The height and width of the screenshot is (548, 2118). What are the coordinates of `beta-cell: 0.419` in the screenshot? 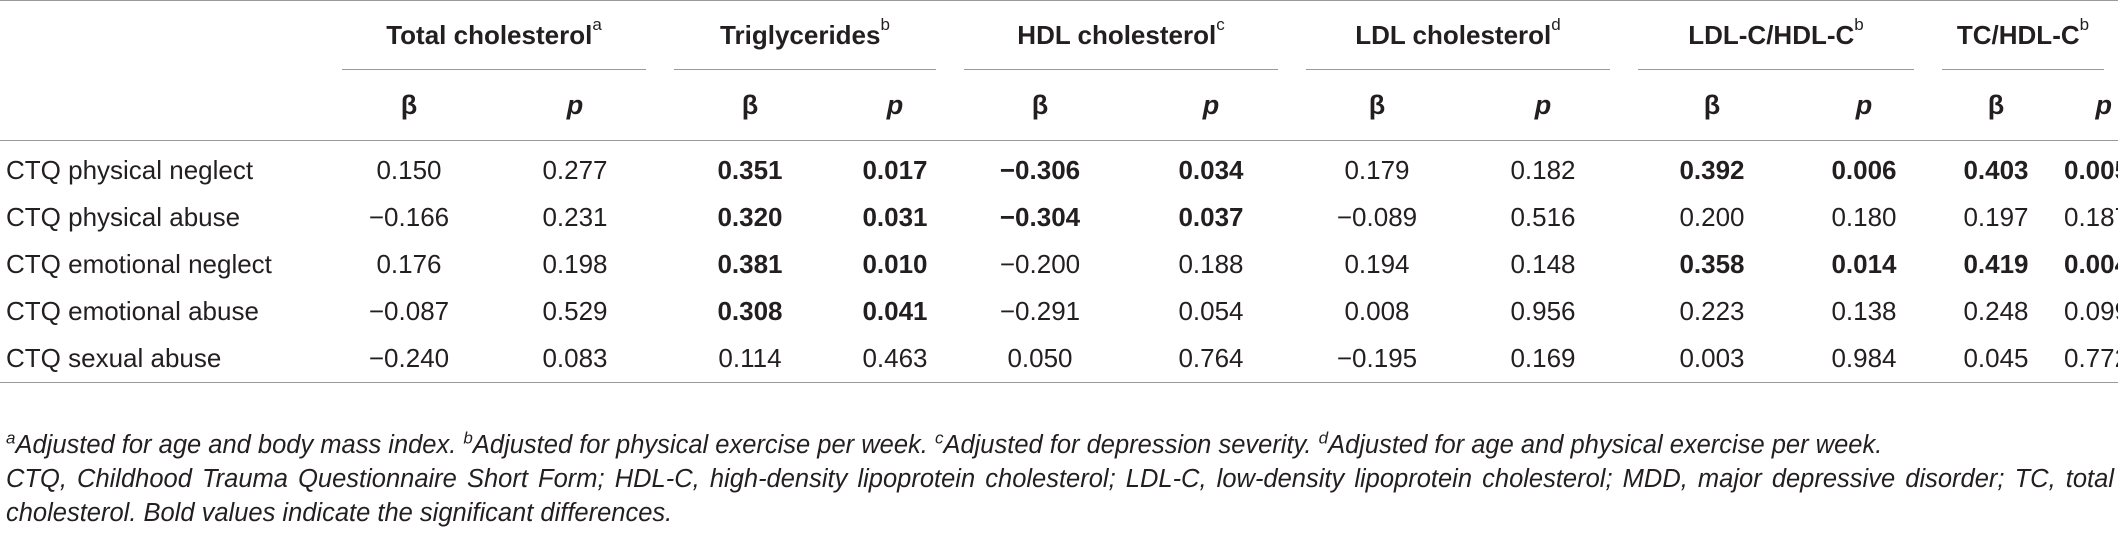 It's located at (1996, 264).